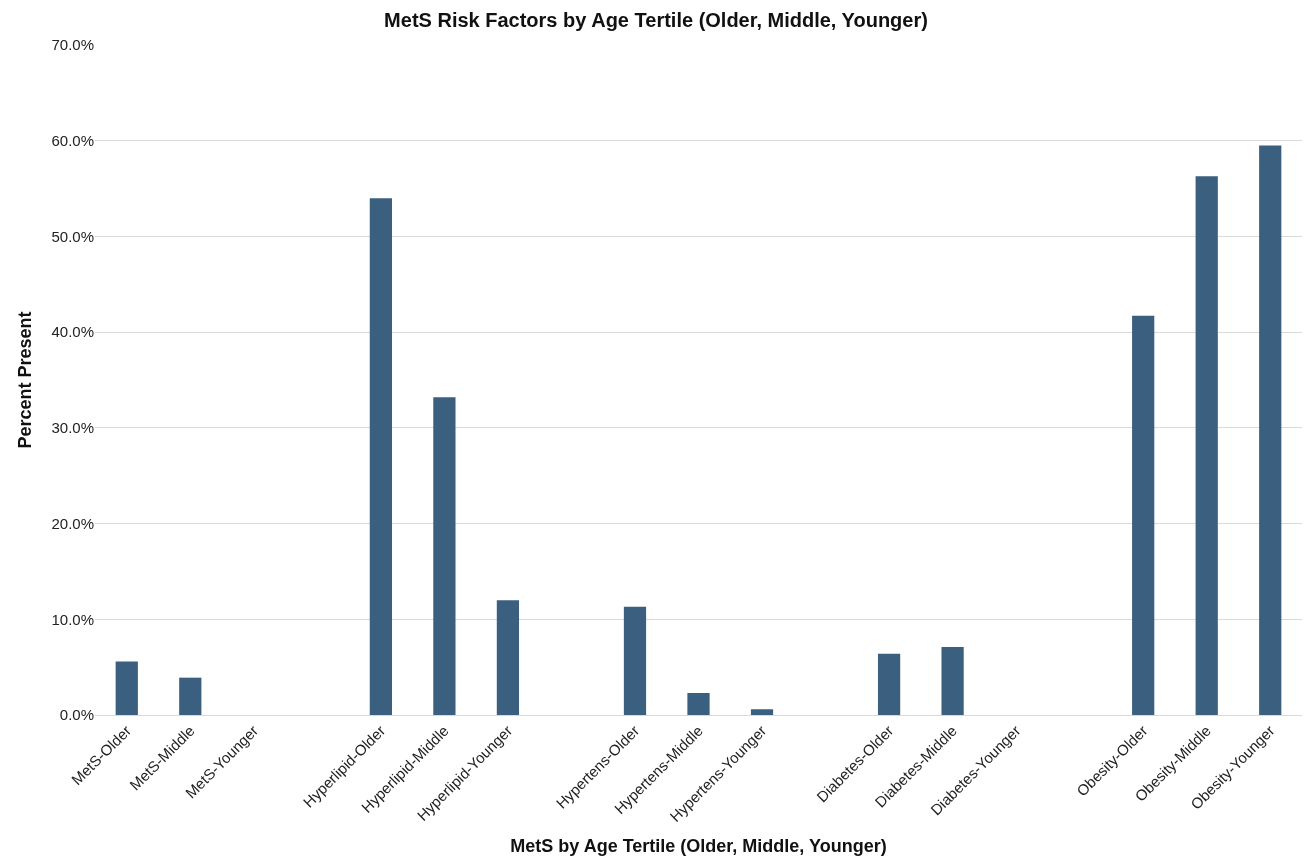 This screenshot has width=1312, height=863. Describe the element at coordinates (698, 846) in the screenshot. I see `x-axis-title: MetS by Age Tertile (Older, Middle, Younger)` at that location.